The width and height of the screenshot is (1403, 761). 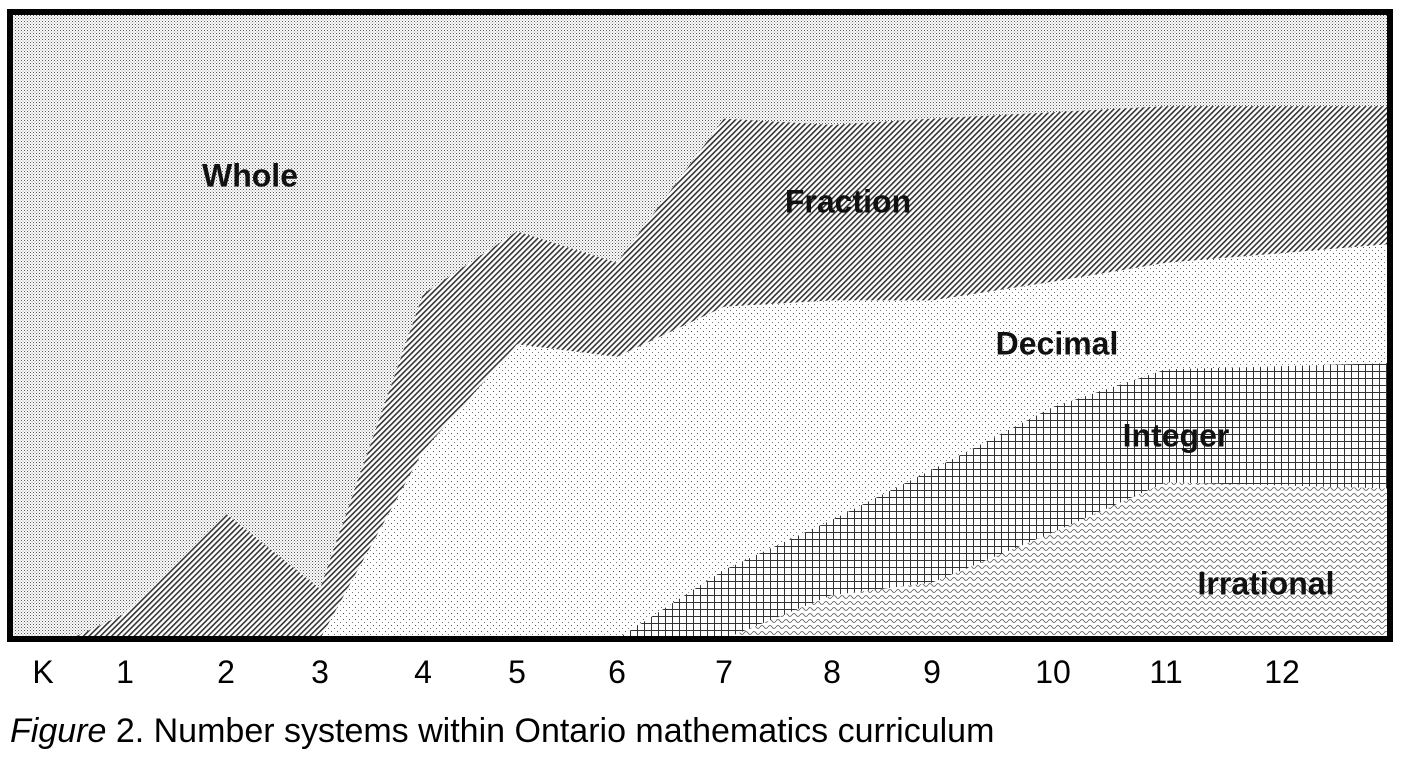 I want to click on x-axis-ticks: K 1 2 3 4 5 6 7 8 9 10 11 12, so click(x=665, y=672).